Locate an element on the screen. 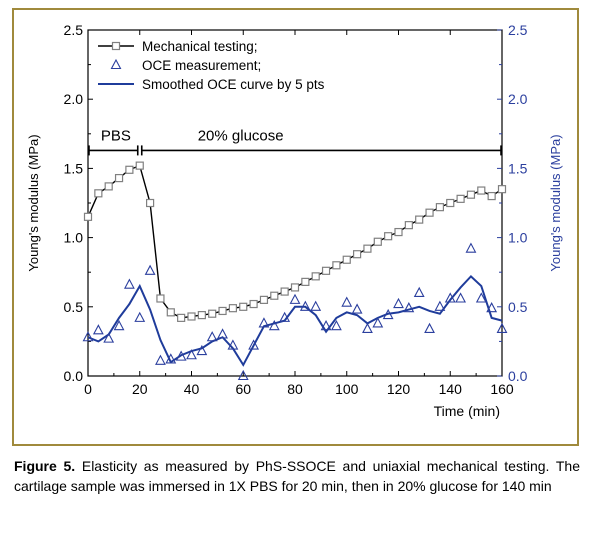 Image resolution: width=595 pixels, height=534 pixels. x-tick-label: 40 is located at coordinates (192, 389).